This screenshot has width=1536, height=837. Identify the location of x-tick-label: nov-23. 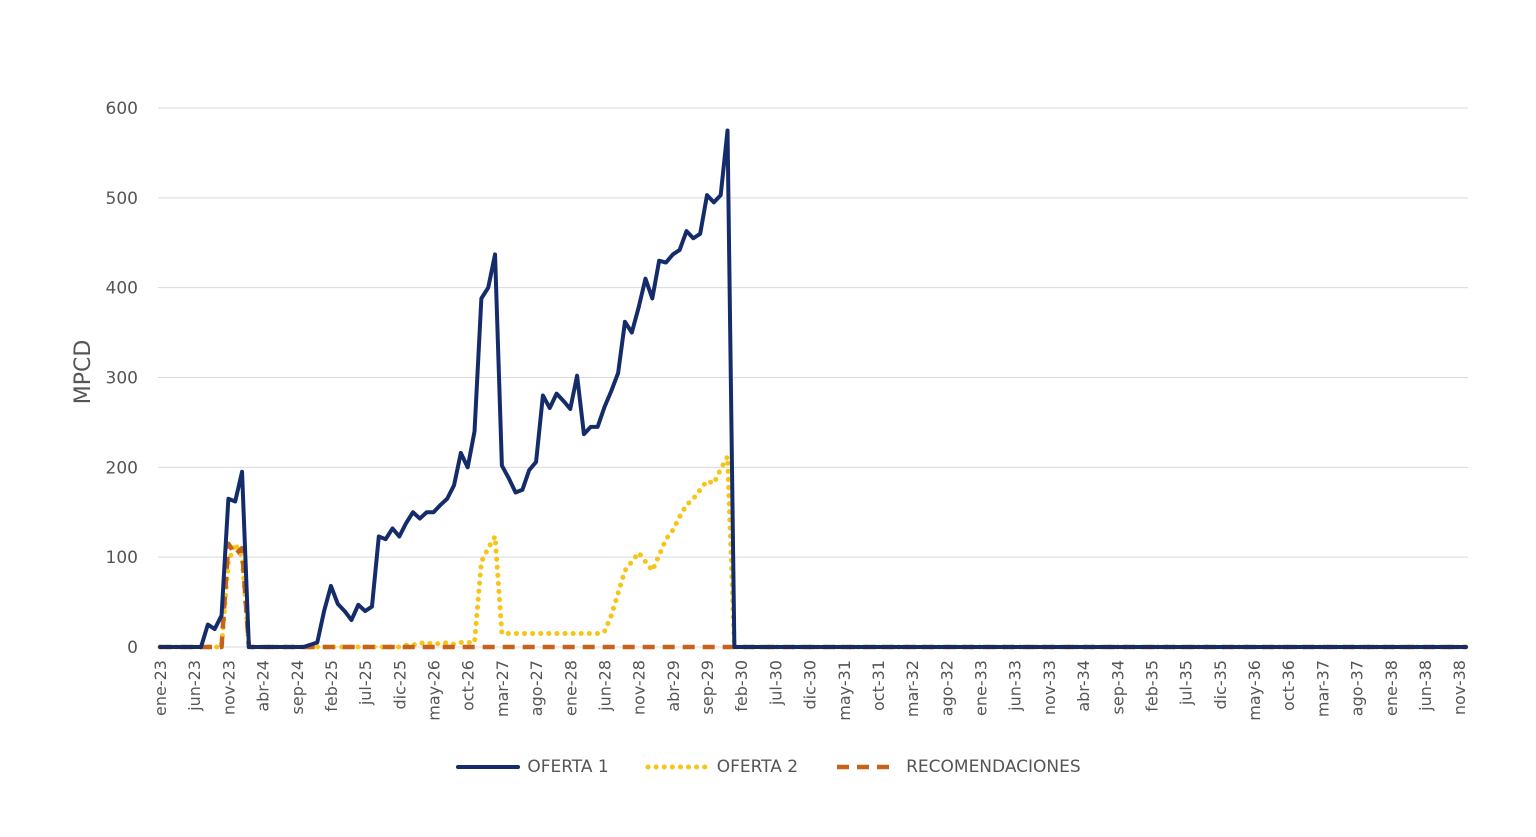
(228, 687).